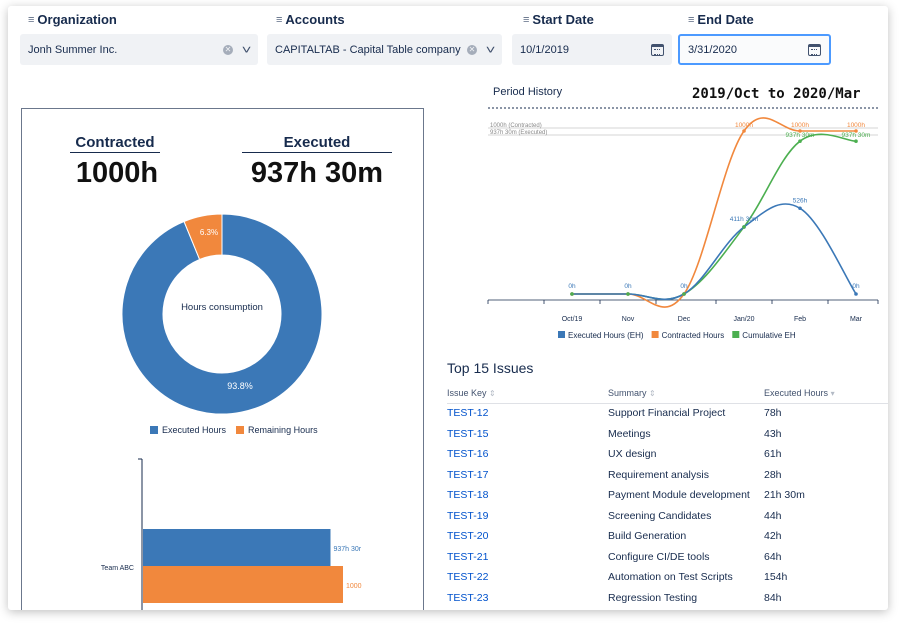  I want to click on x-tick-label: Feb, so click(800, 319).